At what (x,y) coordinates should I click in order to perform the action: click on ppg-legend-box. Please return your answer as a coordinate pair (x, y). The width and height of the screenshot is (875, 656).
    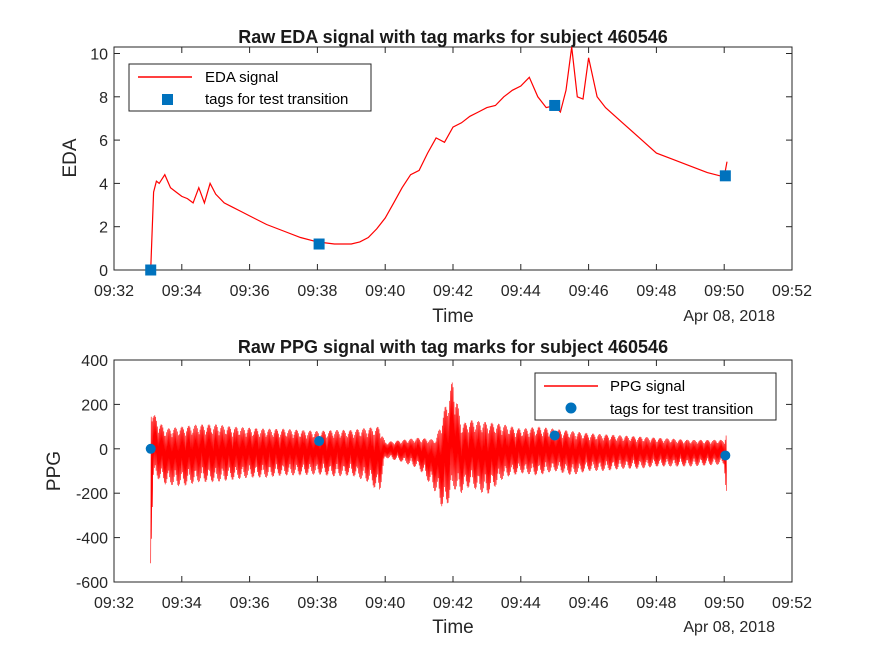
    Looking at the image, I should click on (655, 396).